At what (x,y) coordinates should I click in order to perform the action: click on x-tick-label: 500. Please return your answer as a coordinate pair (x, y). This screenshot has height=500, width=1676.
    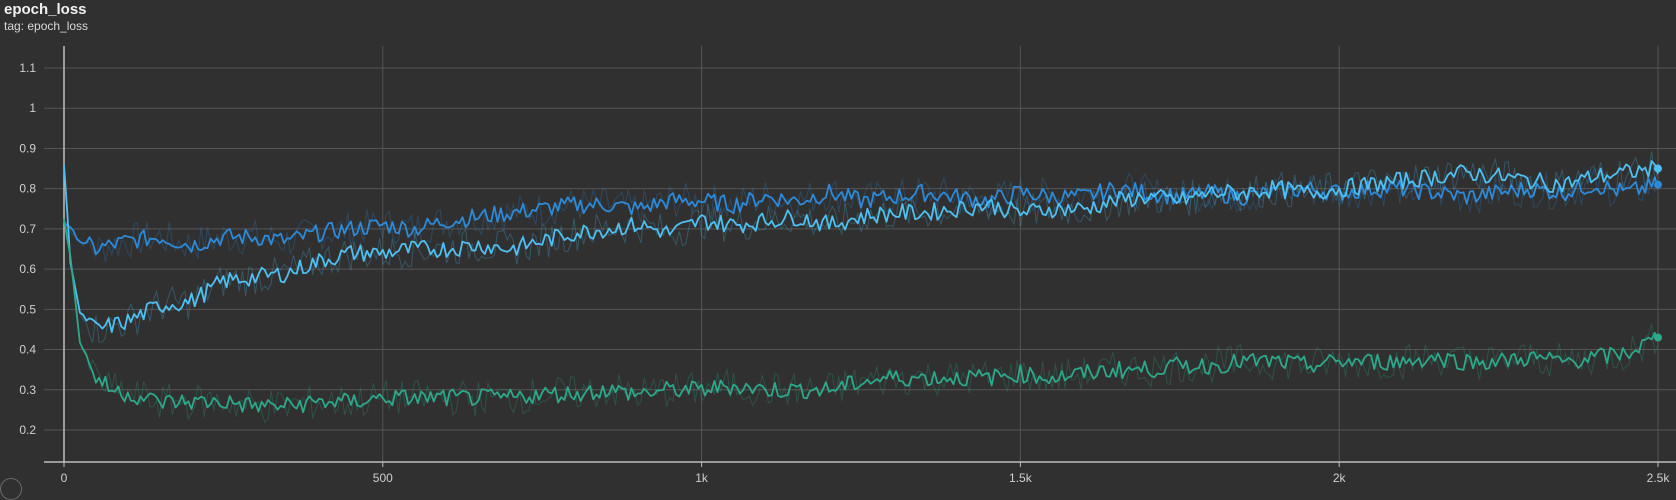
    Looking at the image, I should click on (383, 478).